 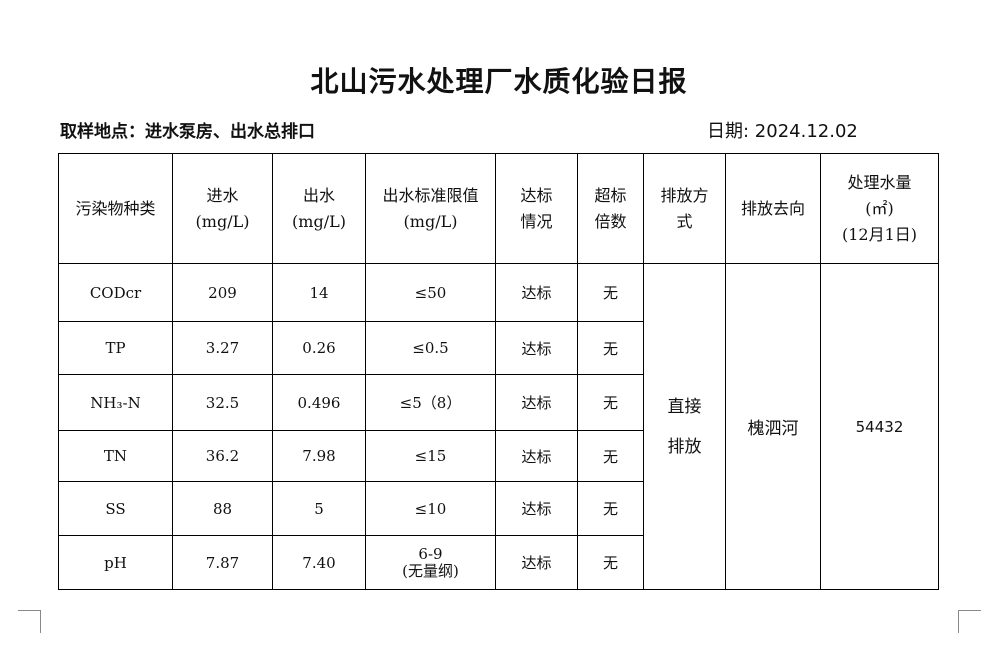 I want to click on header-compliance-l2: 情况, so click(x=536, y=221).